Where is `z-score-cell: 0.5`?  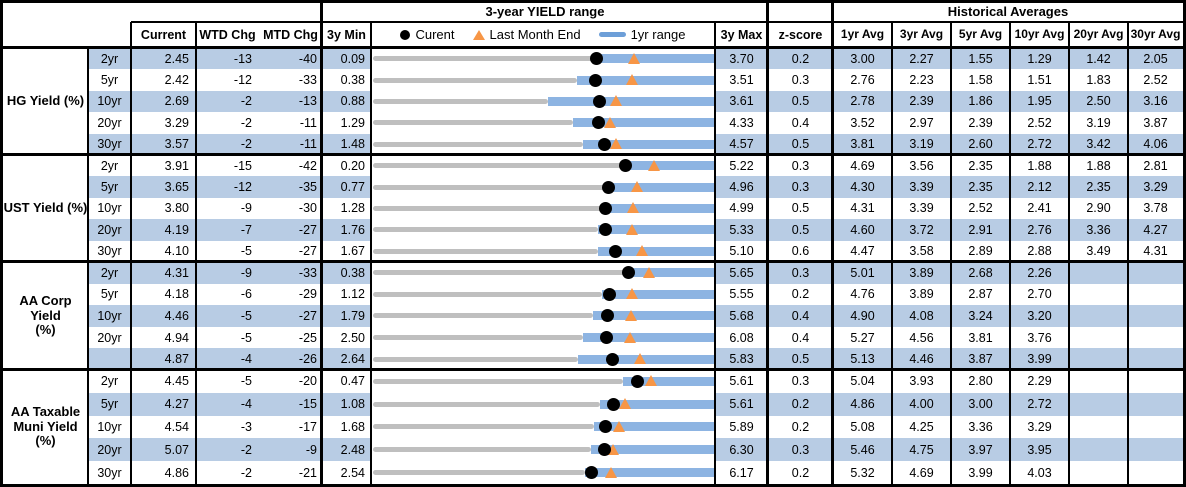 z-score-cell: 0.5 is located at coordinates (800, 230).